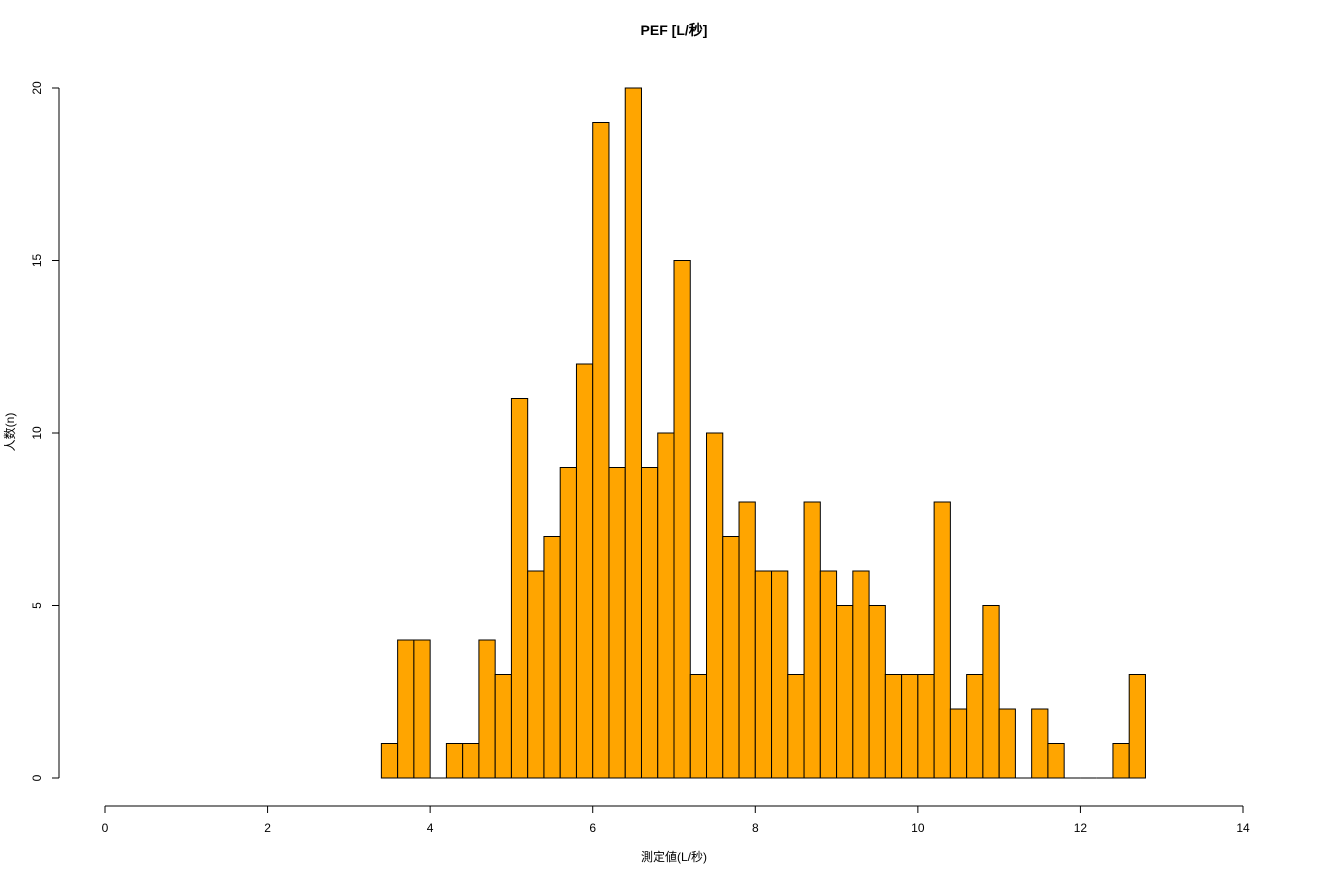 The height and width of the screenshot is (880, 1320). Describe the element at coordinates (1081, 828) in the screenshot. I see `x-tick-label: 12` at that location.